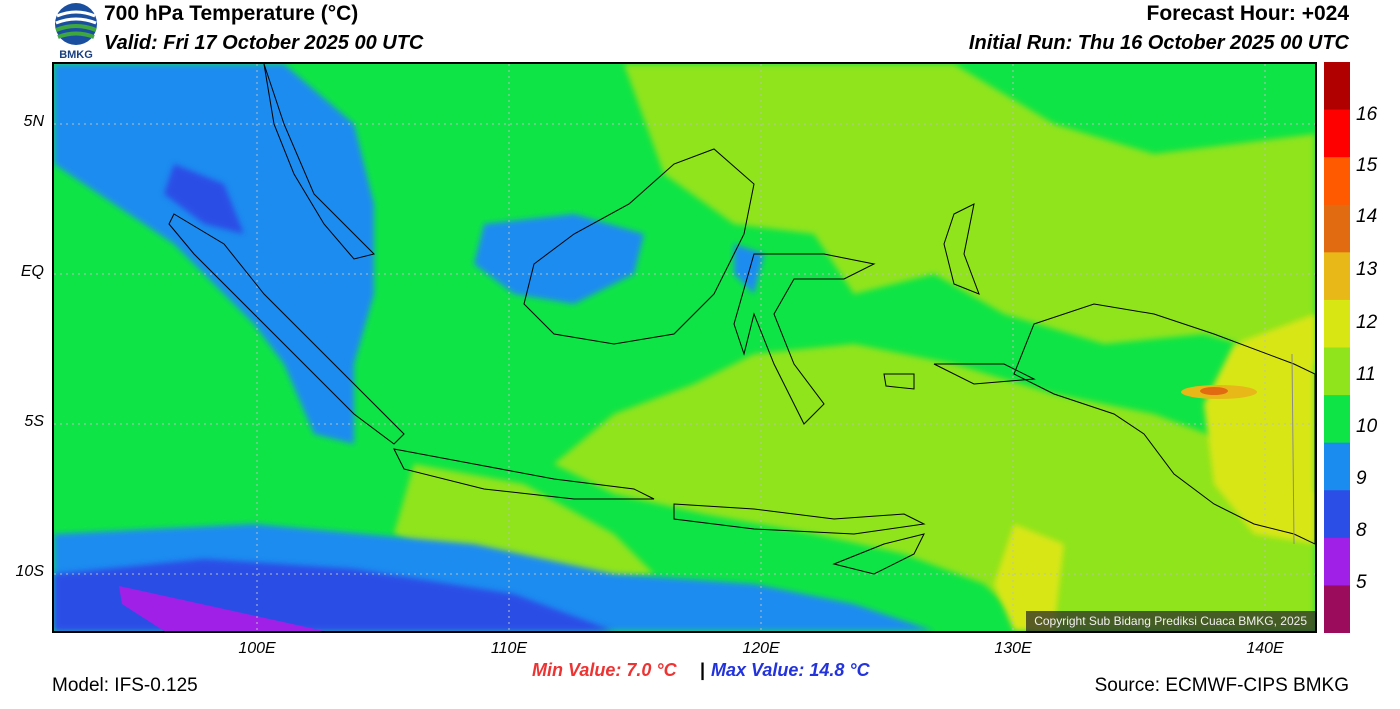 This screenshot has height=709, width=1400. I want to click on colorbar-label-14: 14, so click(1367, 216).